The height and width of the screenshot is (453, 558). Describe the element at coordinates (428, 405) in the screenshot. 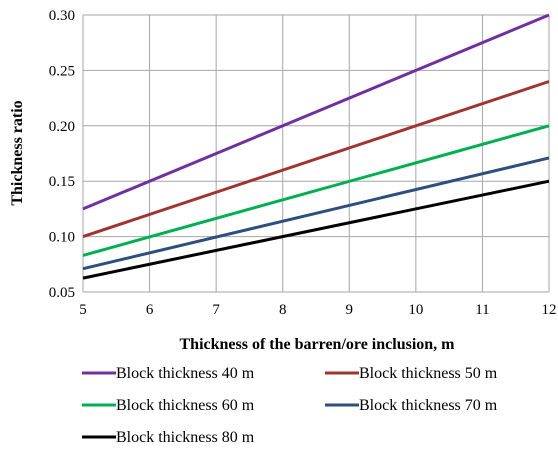

I see `legend-label-4: Block thickness 70 m` at that location.